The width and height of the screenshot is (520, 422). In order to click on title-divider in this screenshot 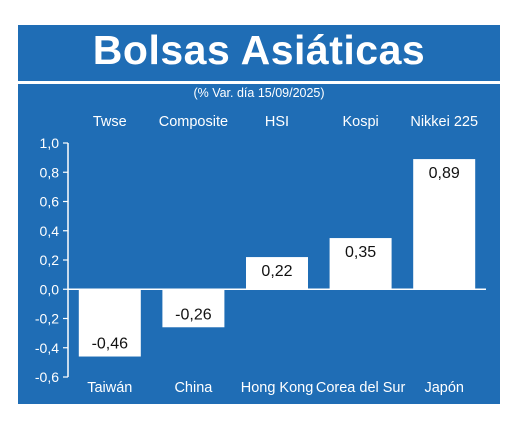, I will do `click(259, 82)`.